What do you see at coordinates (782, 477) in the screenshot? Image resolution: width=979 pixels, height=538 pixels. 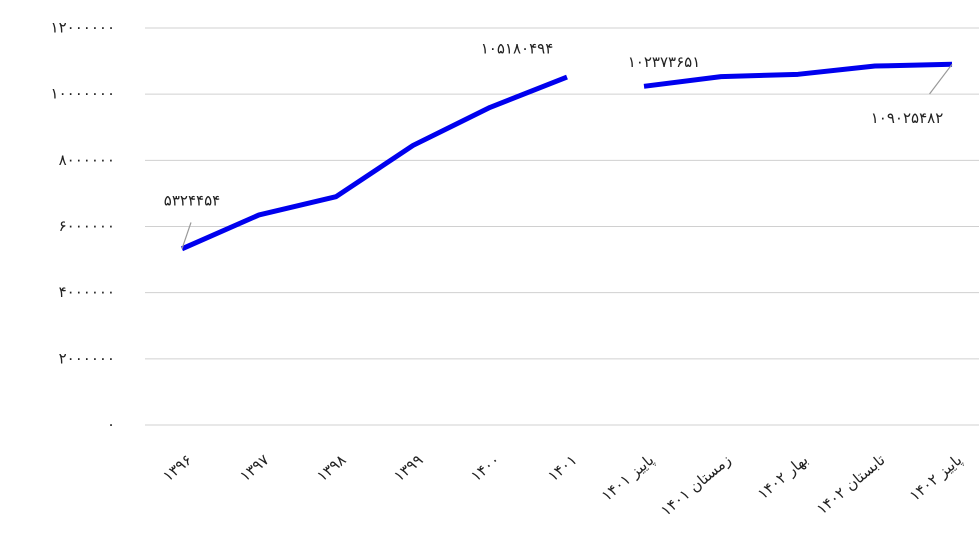 I see `x-tick-label: بهار ۱۴۰۲` at bounding box center [782, 477].